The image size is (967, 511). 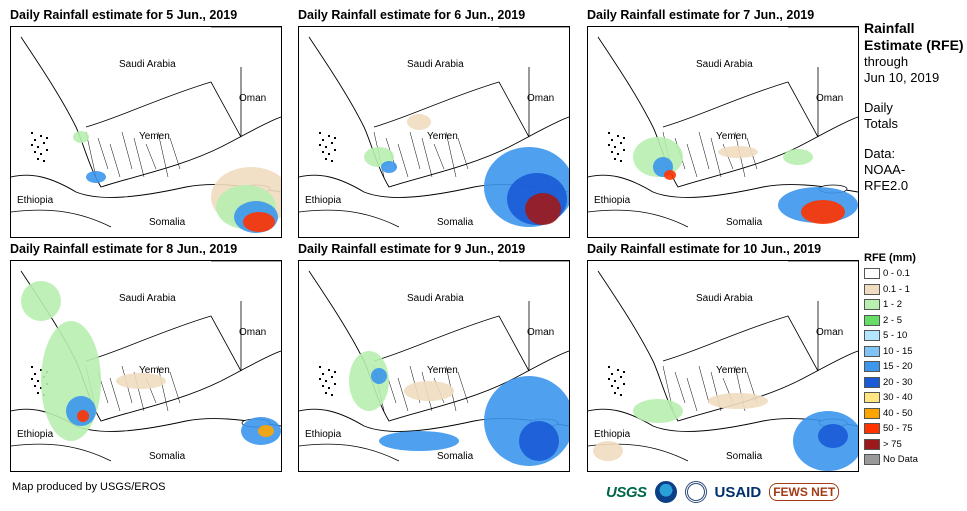 What do you see at coordinates (893, 320) in the screenshot?
I see `legend-label: 2 - 5` at bounding box center [893, 320].